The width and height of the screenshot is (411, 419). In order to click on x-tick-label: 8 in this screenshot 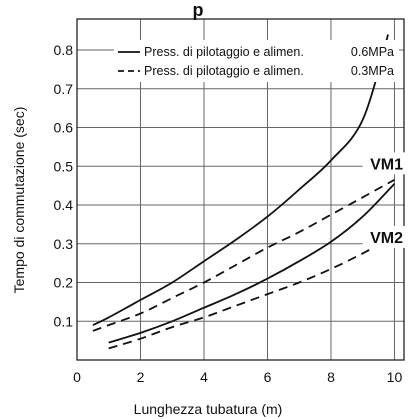, I will do `click(331, 377)`.